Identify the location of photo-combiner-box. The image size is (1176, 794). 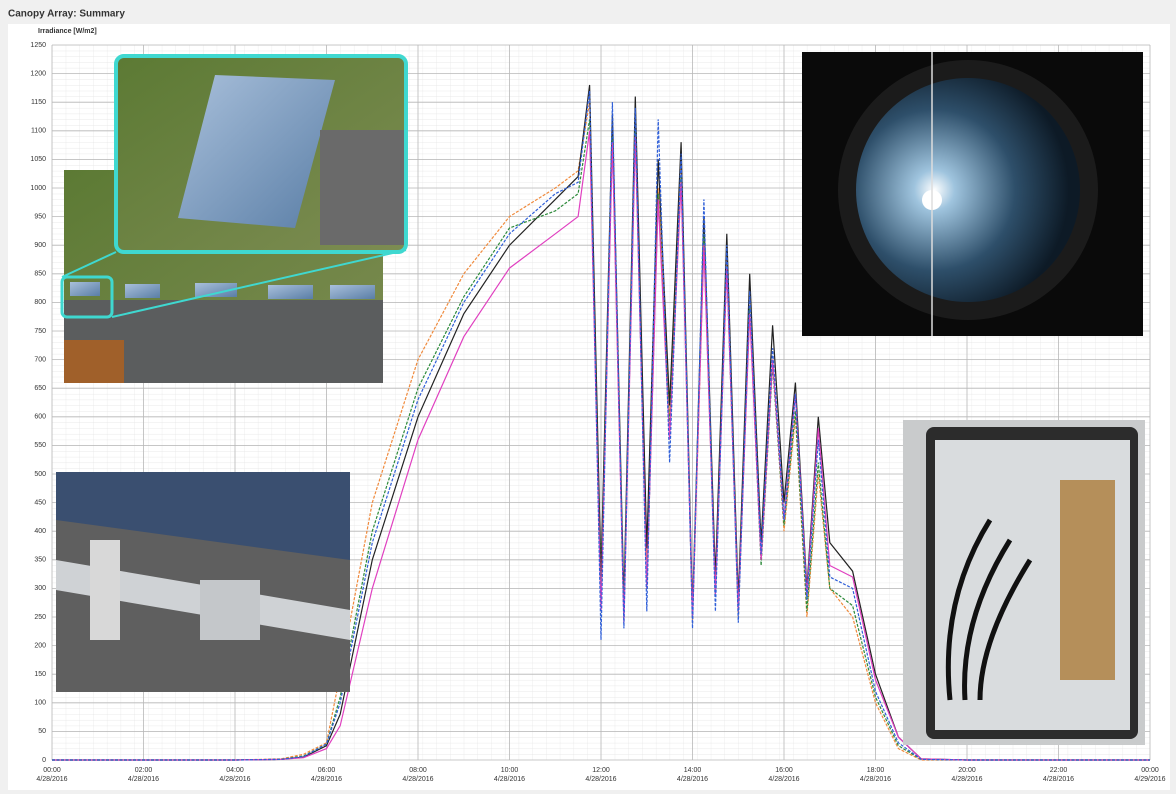
(1024, 582).